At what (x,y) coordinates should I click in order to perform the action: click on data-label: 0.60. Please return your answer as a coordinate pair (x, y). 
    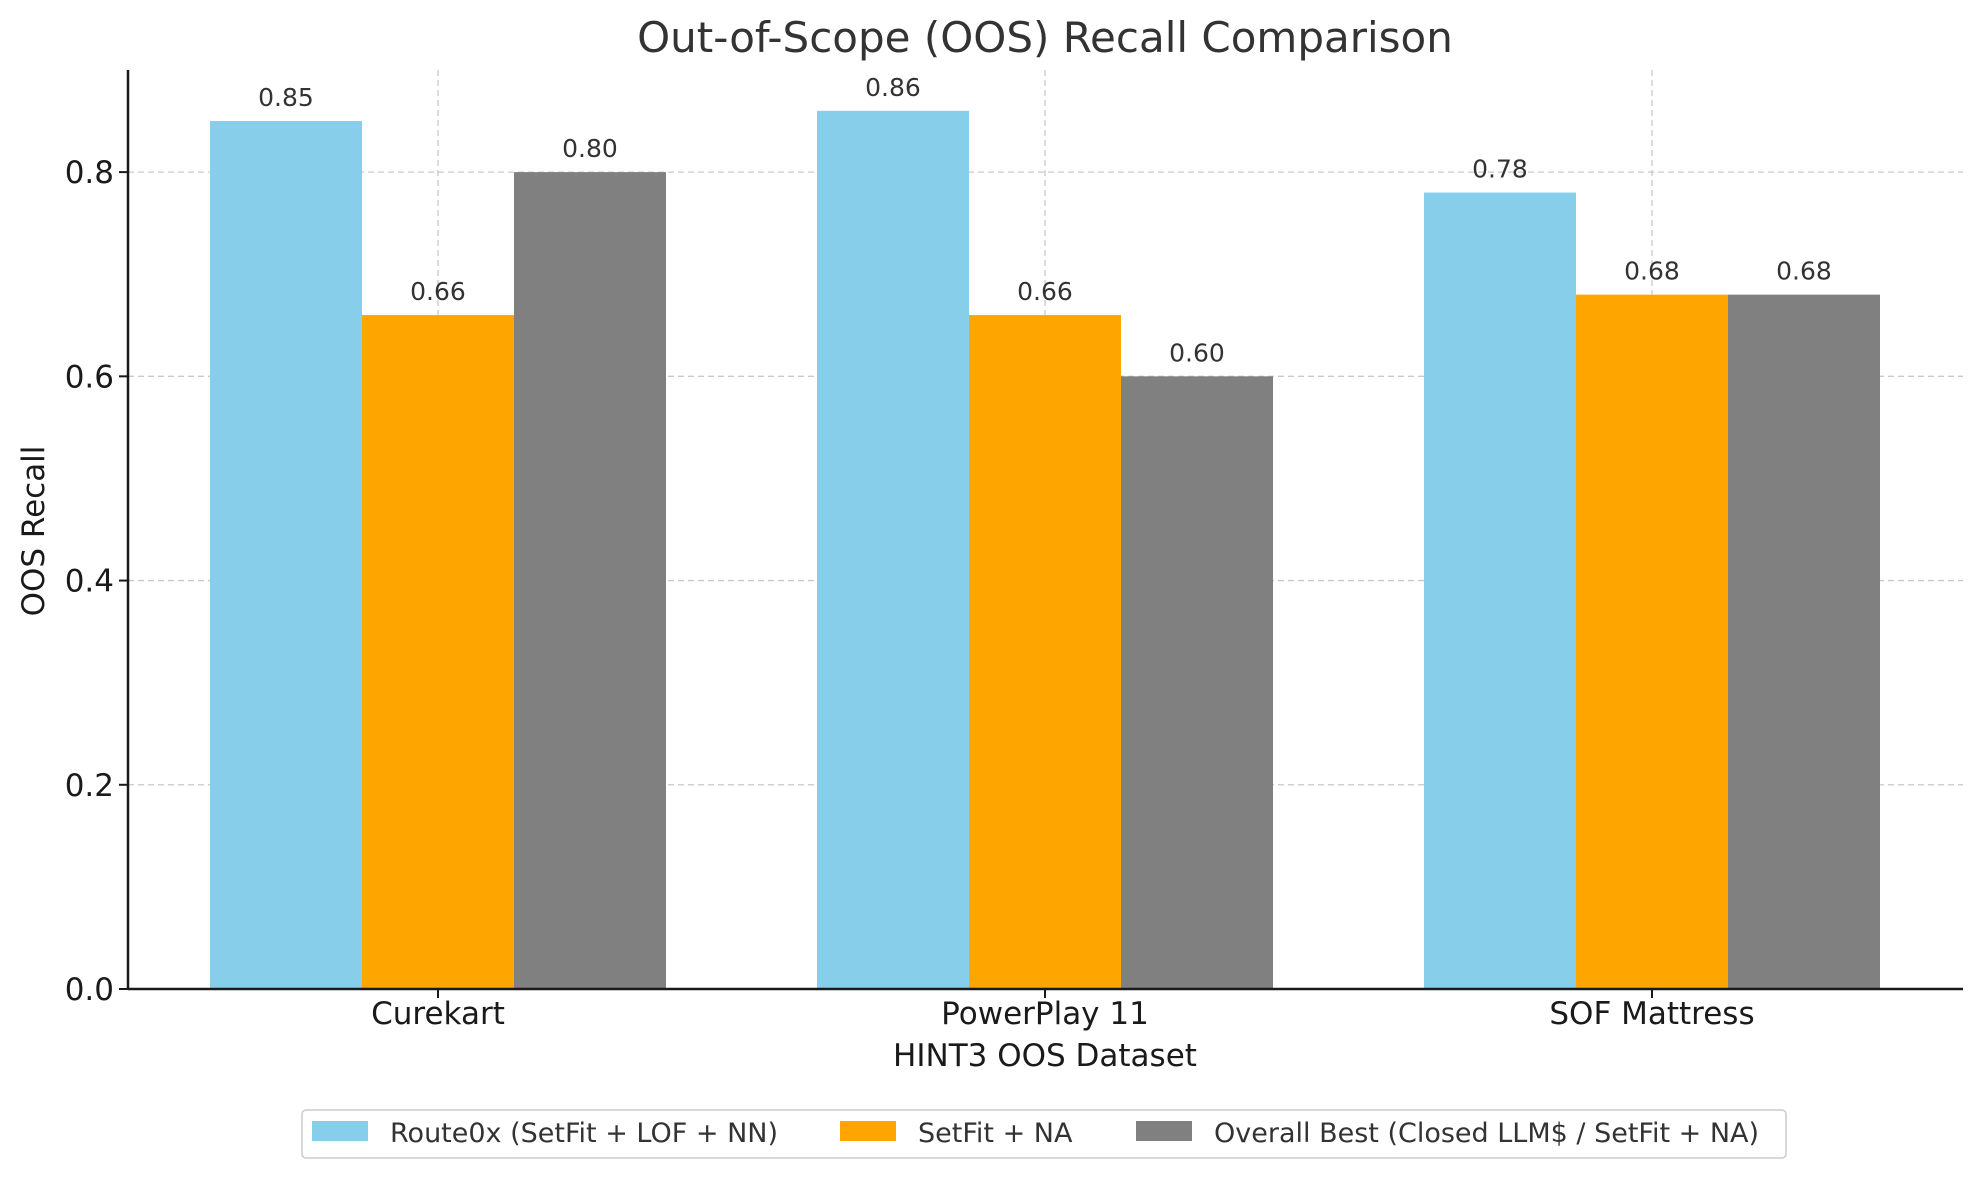
    Looking at the image, I should click on (1197, 352).